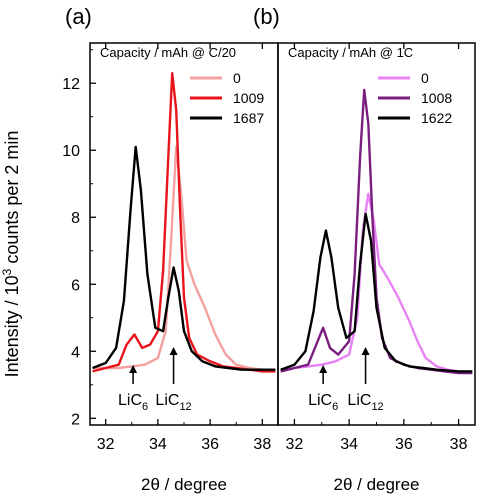 The width and height of the screenshot is (490, 504). Describe the element at coordinates (75, 285) in the screenshot. I see `y-tick-label: 6` at that location.